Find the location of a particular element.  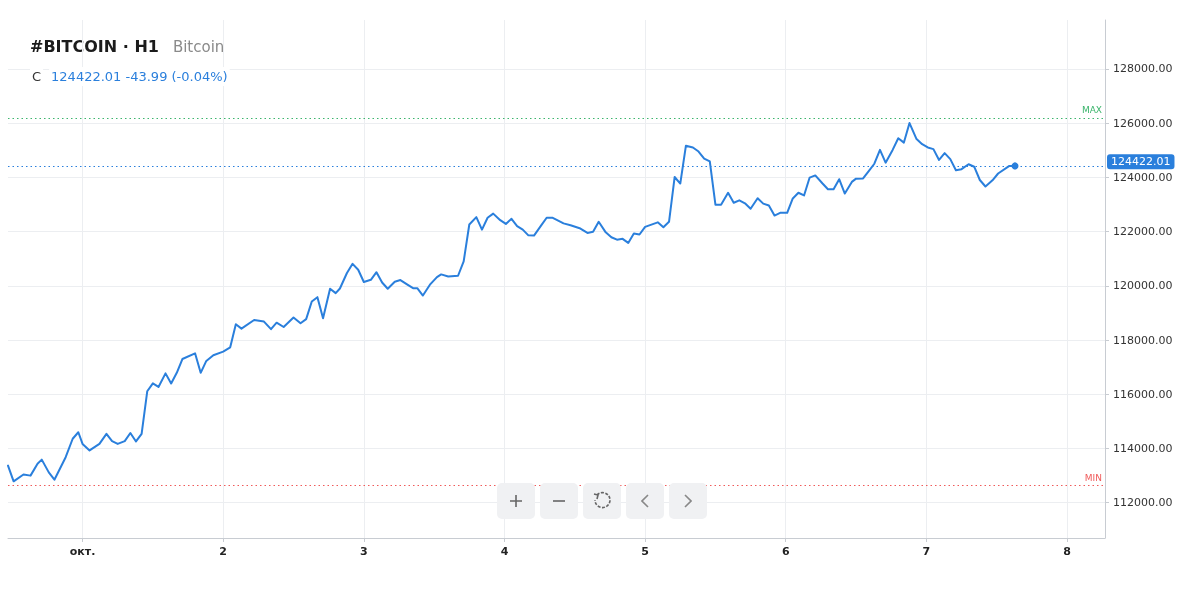

y-tick-label: 112000.00 is located at coordinates (1143, 503).